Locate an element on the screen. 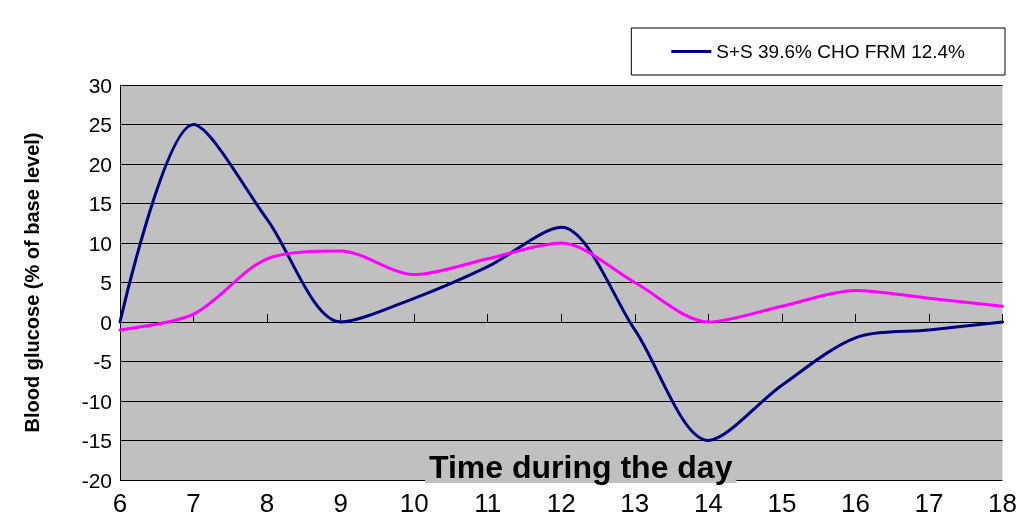 The image size is (1020, 516). x-tick-label: 18 is located at coordinates (1002, 502).